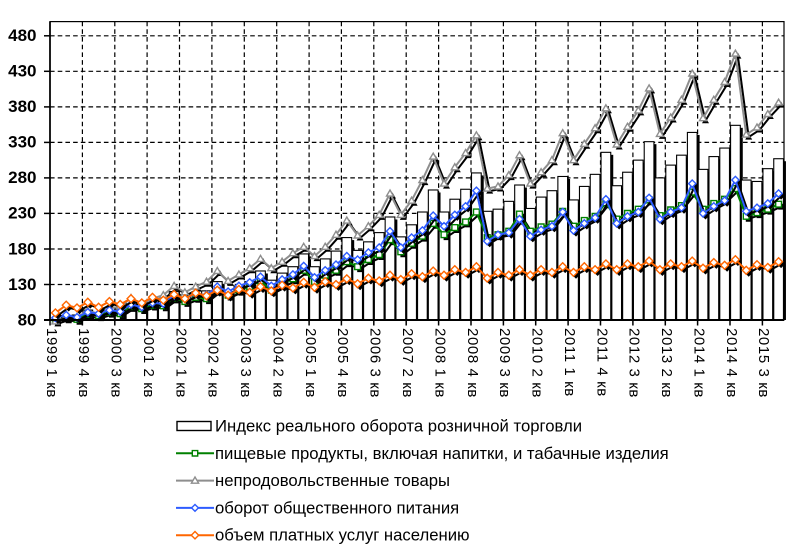 This screenshot has height=556, width=800. Describe the element at coordinates (83, 363) in the screenshot. I see `svg-text: 1999 4 кв` at that location.